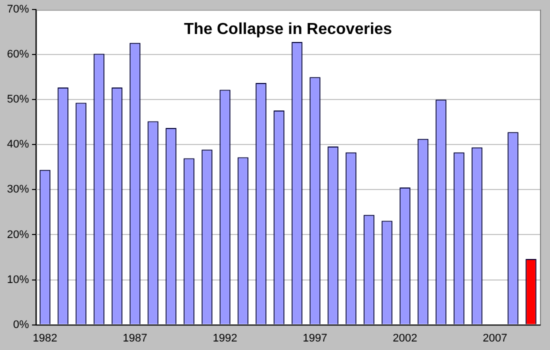  What do you see at coordinates (21, 324) in the screenshot?
I see `y-tick-label: 0%` at bounding box center [21, 324].